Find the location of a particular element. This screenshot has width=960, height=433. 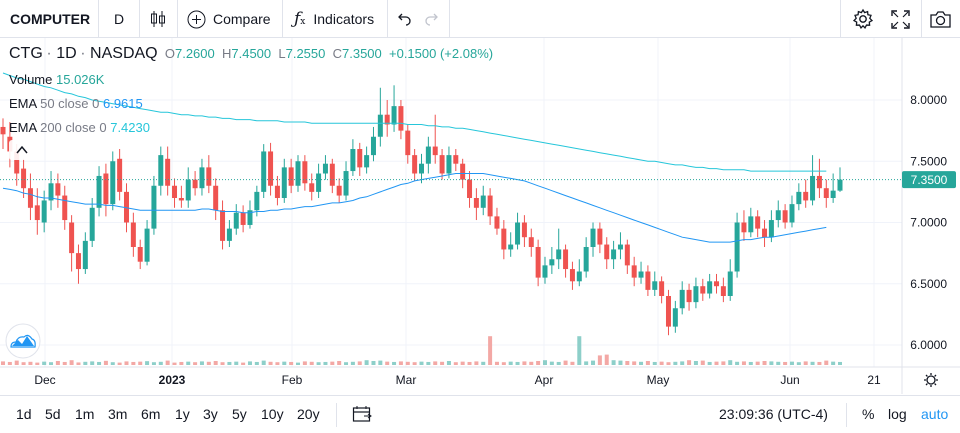

volume-legend: Volume 15.026K is located at coordinates (56, 79).